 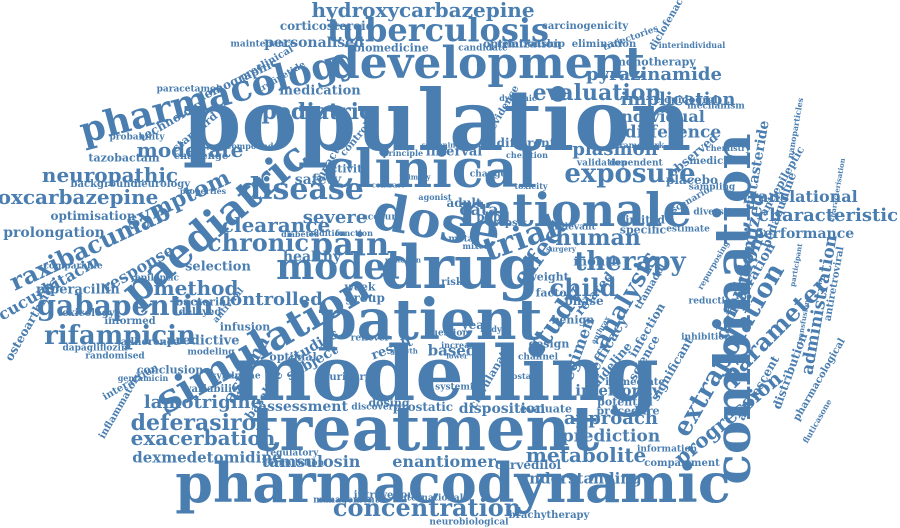 I want to click on cloud-word: clinical, so click(x=430, y=169).